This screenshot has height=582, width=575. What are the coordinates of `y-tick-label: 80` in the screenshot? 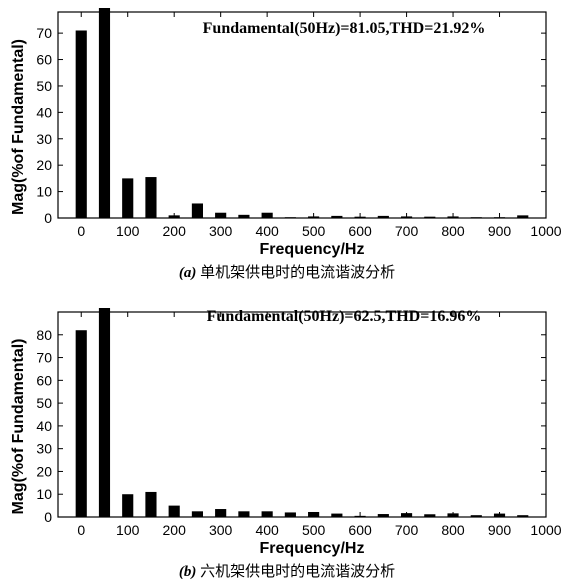 It's located at (44, 335).